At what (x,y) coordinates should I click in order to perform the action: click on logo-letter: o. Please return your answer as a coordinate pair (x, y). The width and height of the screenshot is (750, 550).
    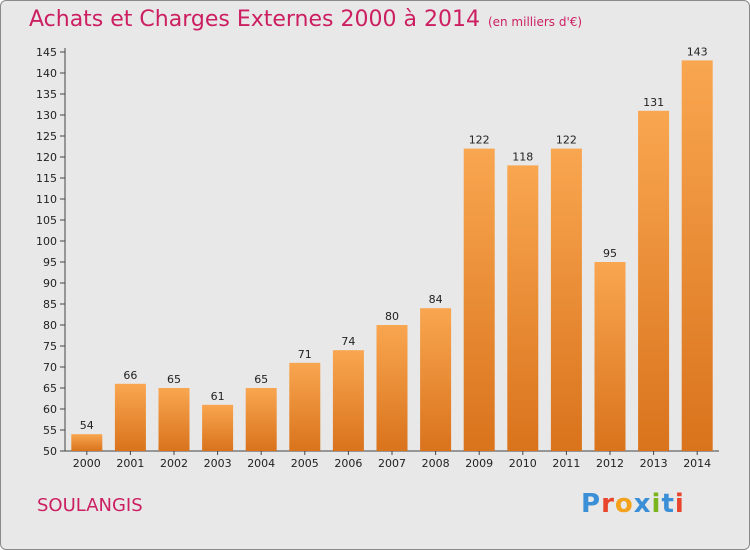
    Looking at the image, I should click on (624, 504).